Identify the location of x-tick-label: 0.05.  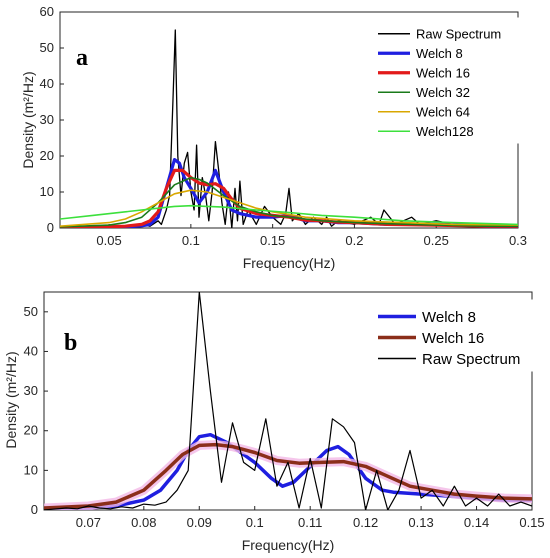
(108, 240).